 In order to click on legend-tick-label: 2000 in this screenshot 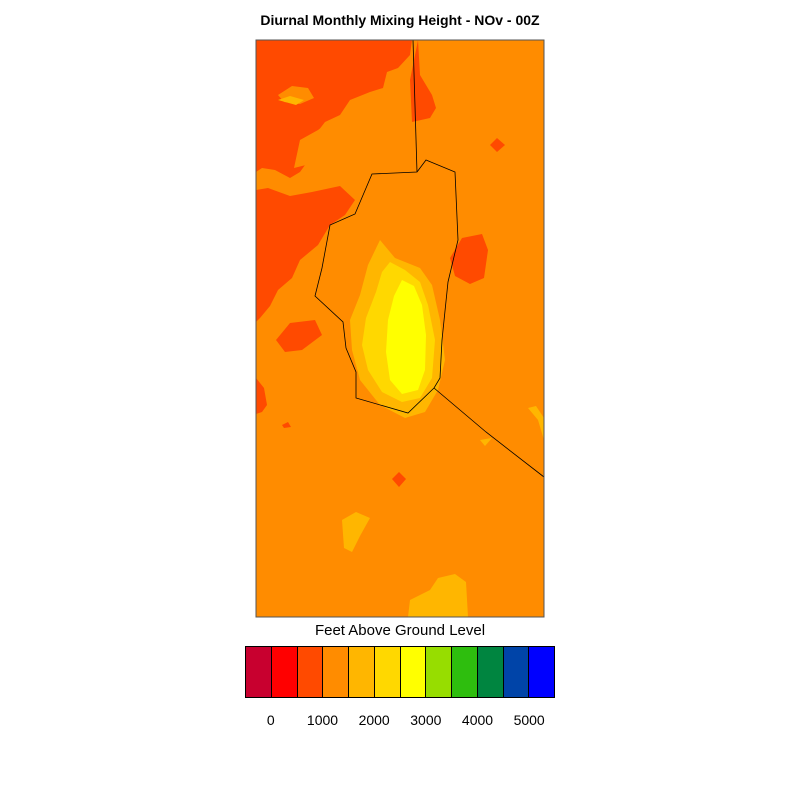, I will do `click(374, 720)`.